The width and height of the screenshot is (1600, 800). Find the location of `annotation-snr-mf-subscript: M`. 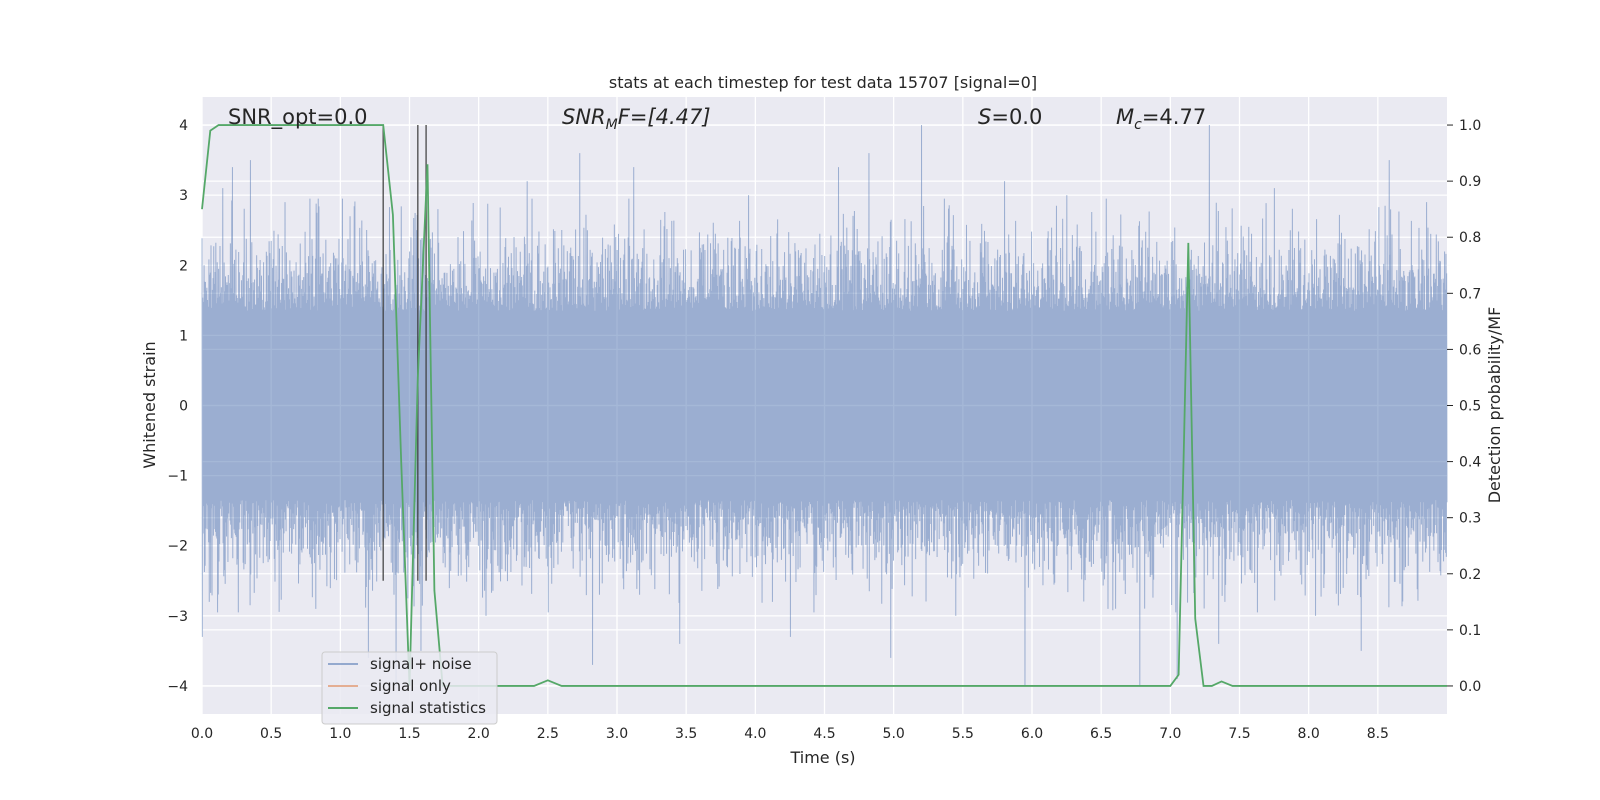

annotation-snr-mf-subscript: M is located at coordinates (612, 125).